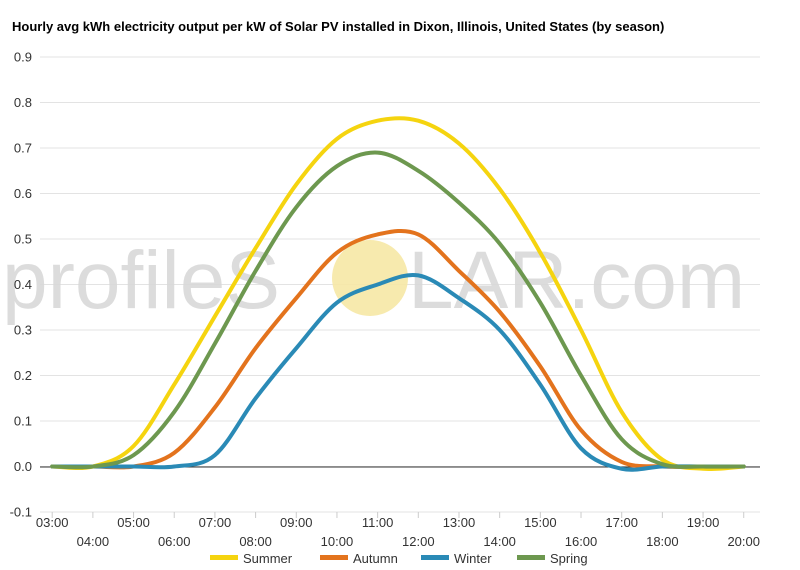 This screenshot has height=570, width=800. I want to click on y-tick-label: -0.1, so click(21, 512).